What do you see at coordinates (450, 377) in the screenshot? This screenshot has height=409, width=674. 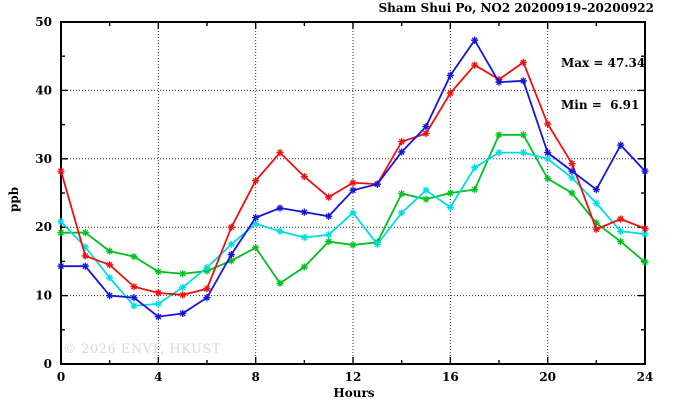 I see `x-tick-label: 16` at bounding box center [450, 377].